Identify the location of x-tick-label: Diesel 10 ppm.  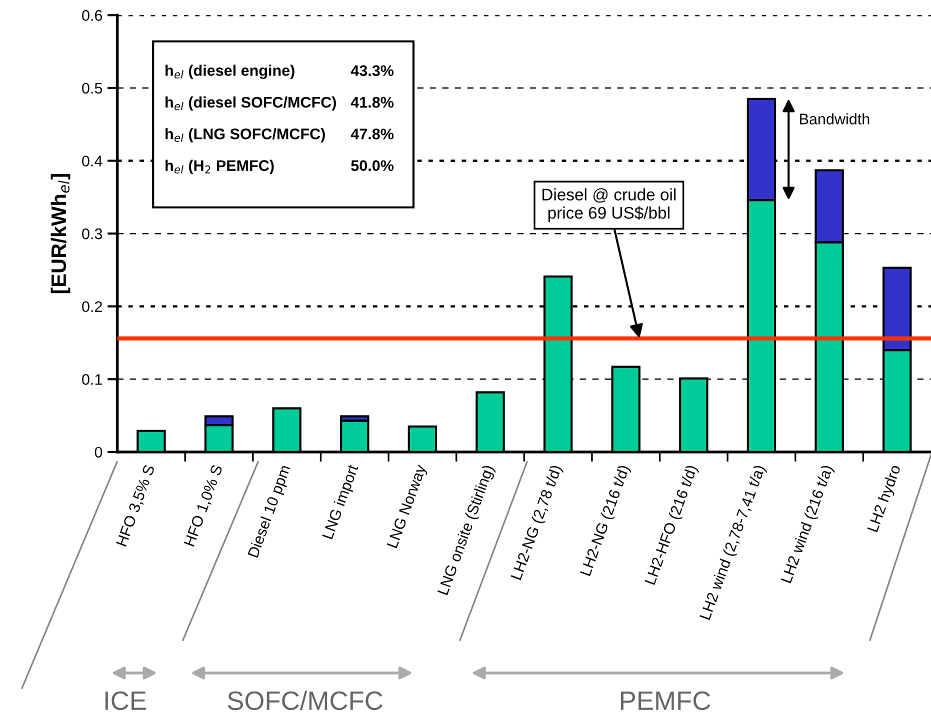
(270, 511).